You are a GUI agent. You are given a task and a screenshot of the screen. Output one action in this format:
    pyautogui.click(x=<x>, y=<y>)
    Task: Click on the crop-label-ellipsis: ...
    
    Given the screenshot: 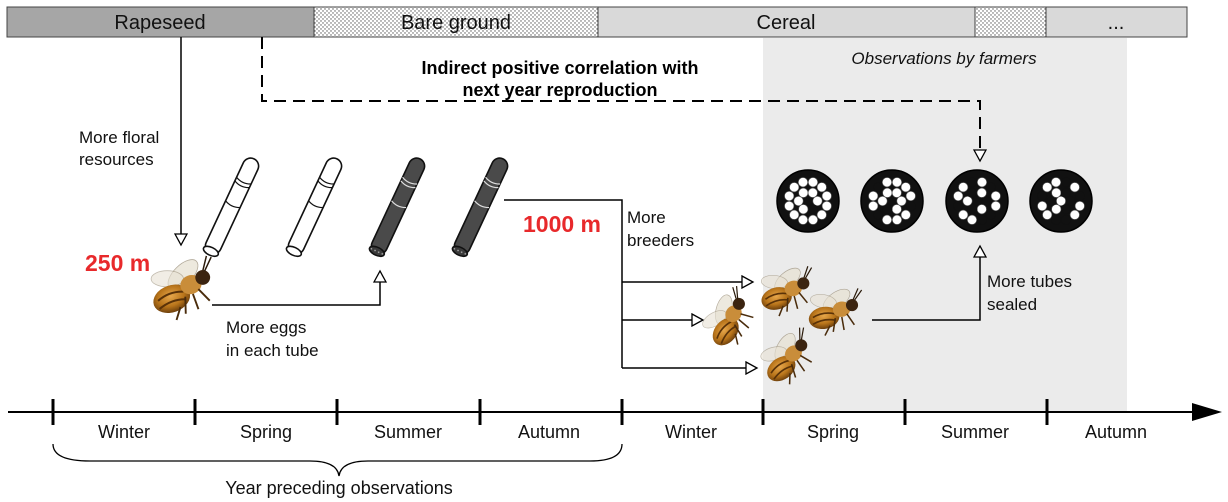 What is the action you would take?
    pyautogui.click(x=1116, y=23)
    